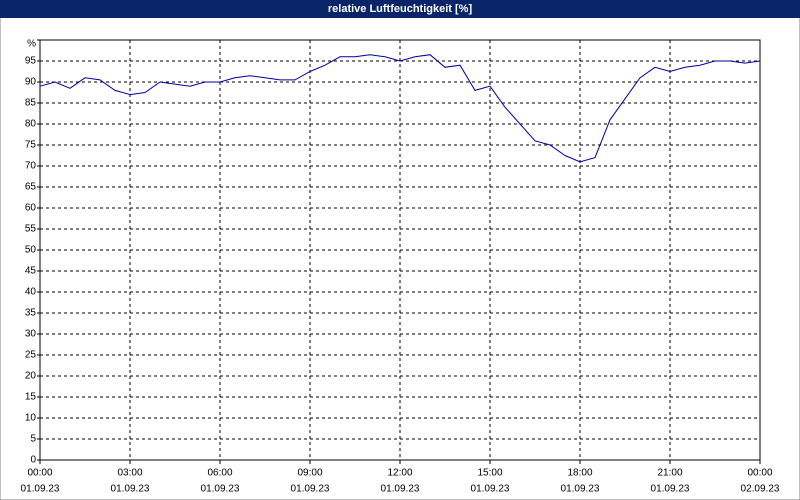  What do you see at coordinates (129, 473) in the screenshot?
I see `x-tick-label: 03:00` at bounding box center [129, 473].